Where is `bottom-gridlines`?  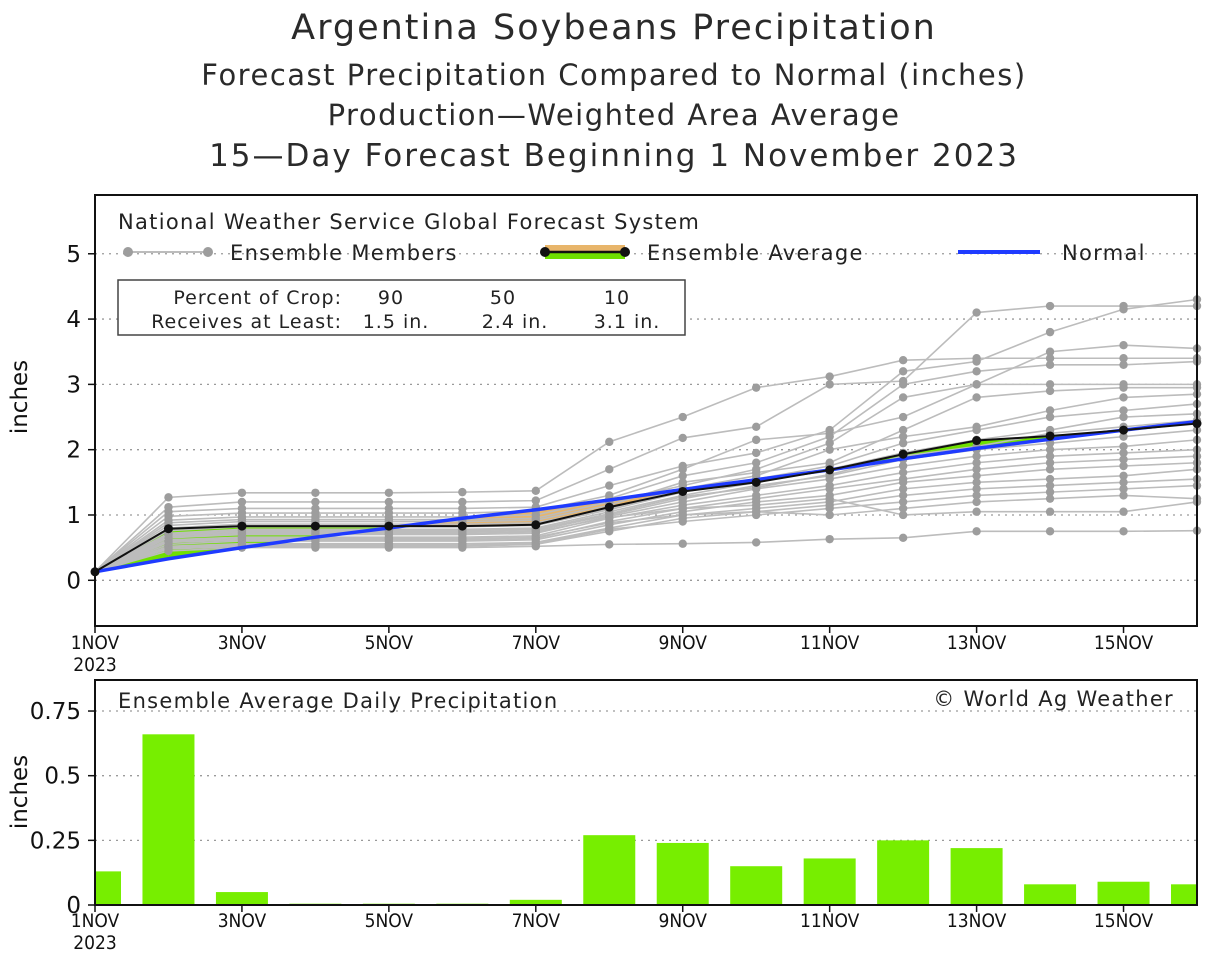
bottom-gridlines is located at coordinates (646, 775).